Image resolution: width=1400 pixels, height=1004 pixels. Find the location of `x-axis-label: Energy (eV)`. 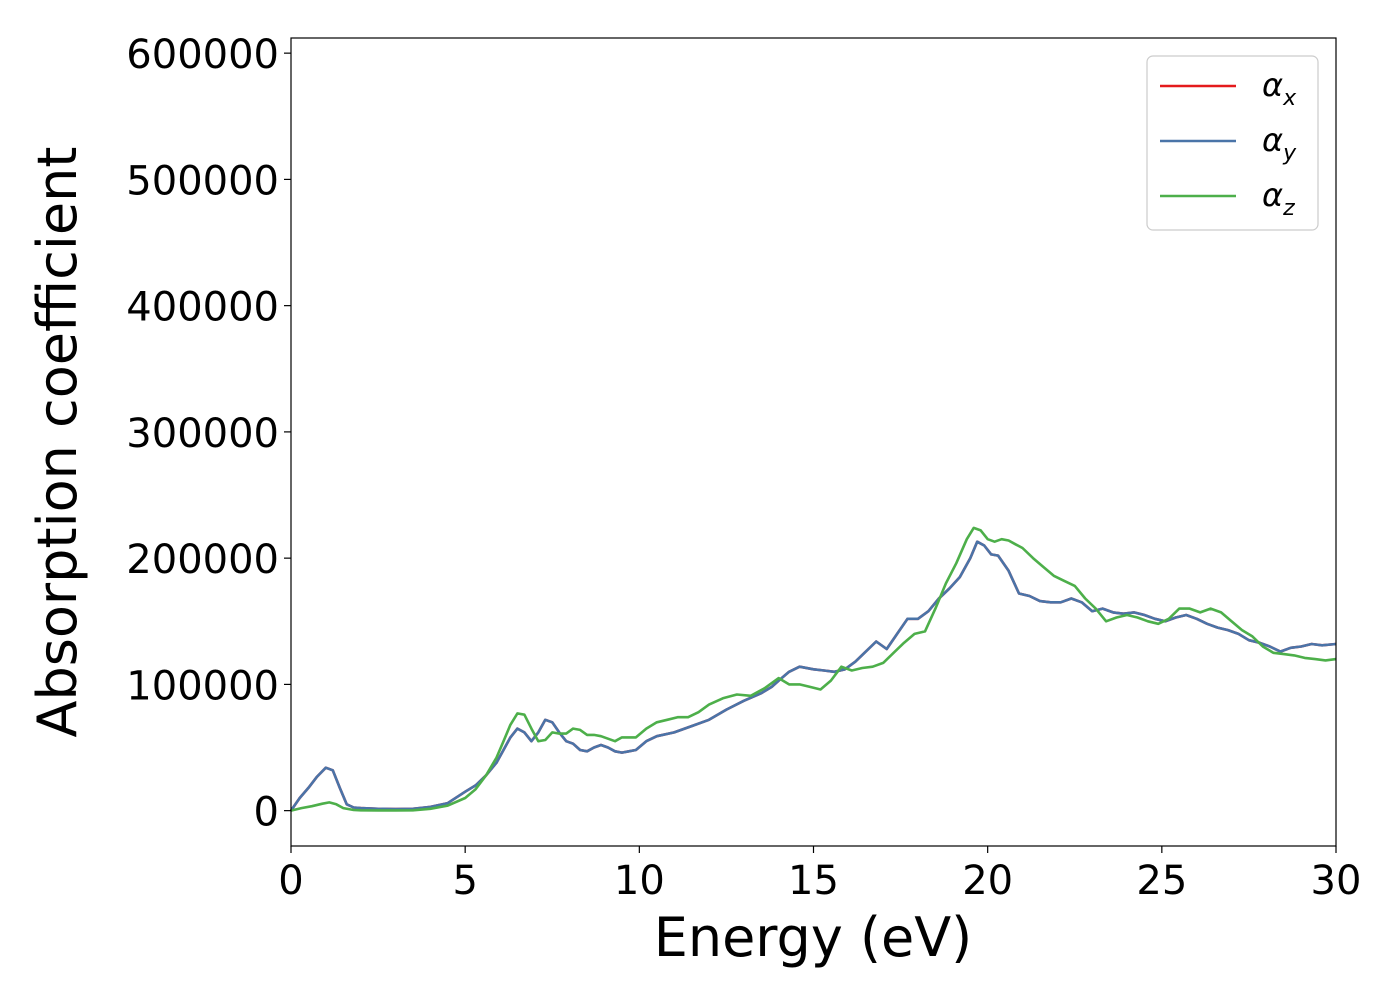

x-axis-label: Energy (eV) is located at coordinates (813, 937).